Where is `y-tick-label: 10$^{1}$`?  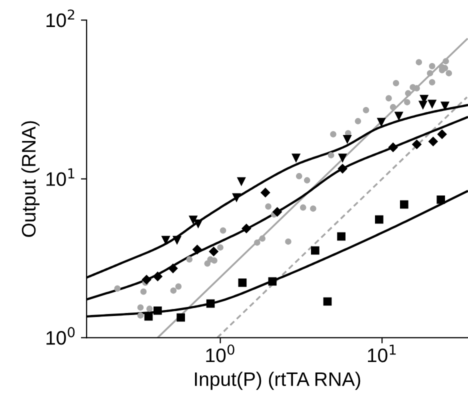
y-tick-label: 10$^{1}$ is located at coordinates (60, 177).